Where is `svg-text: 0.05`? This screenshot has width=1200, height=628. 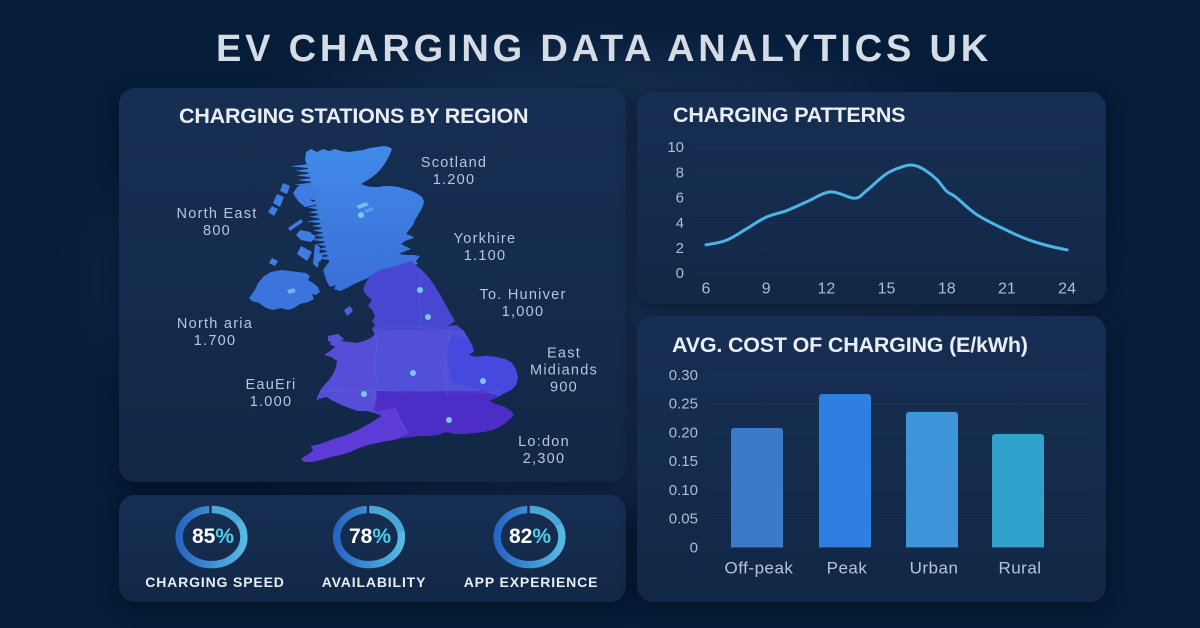
svg-text: 0.05 is located at coordinates (683, 519).